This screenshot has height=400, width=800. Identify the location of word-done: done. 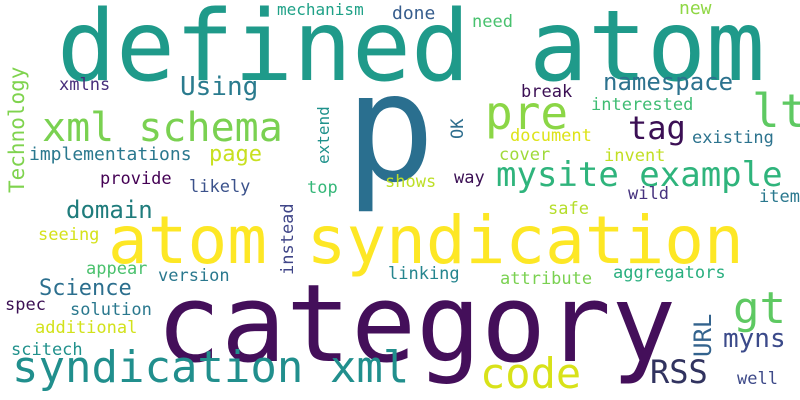
(414, 13).